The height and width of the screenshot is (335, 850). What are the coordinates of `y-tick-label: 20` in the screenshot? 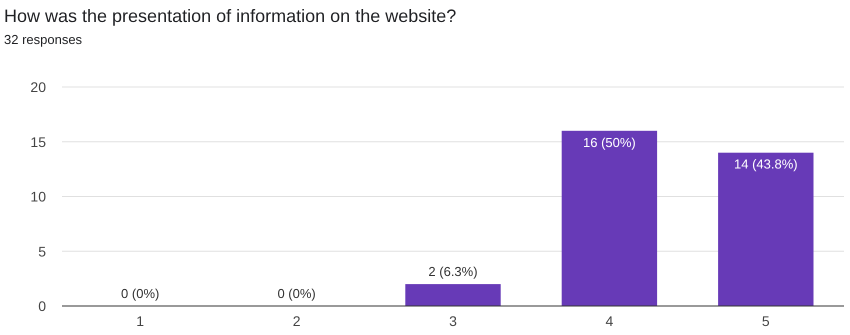 It's located at (38, 87).